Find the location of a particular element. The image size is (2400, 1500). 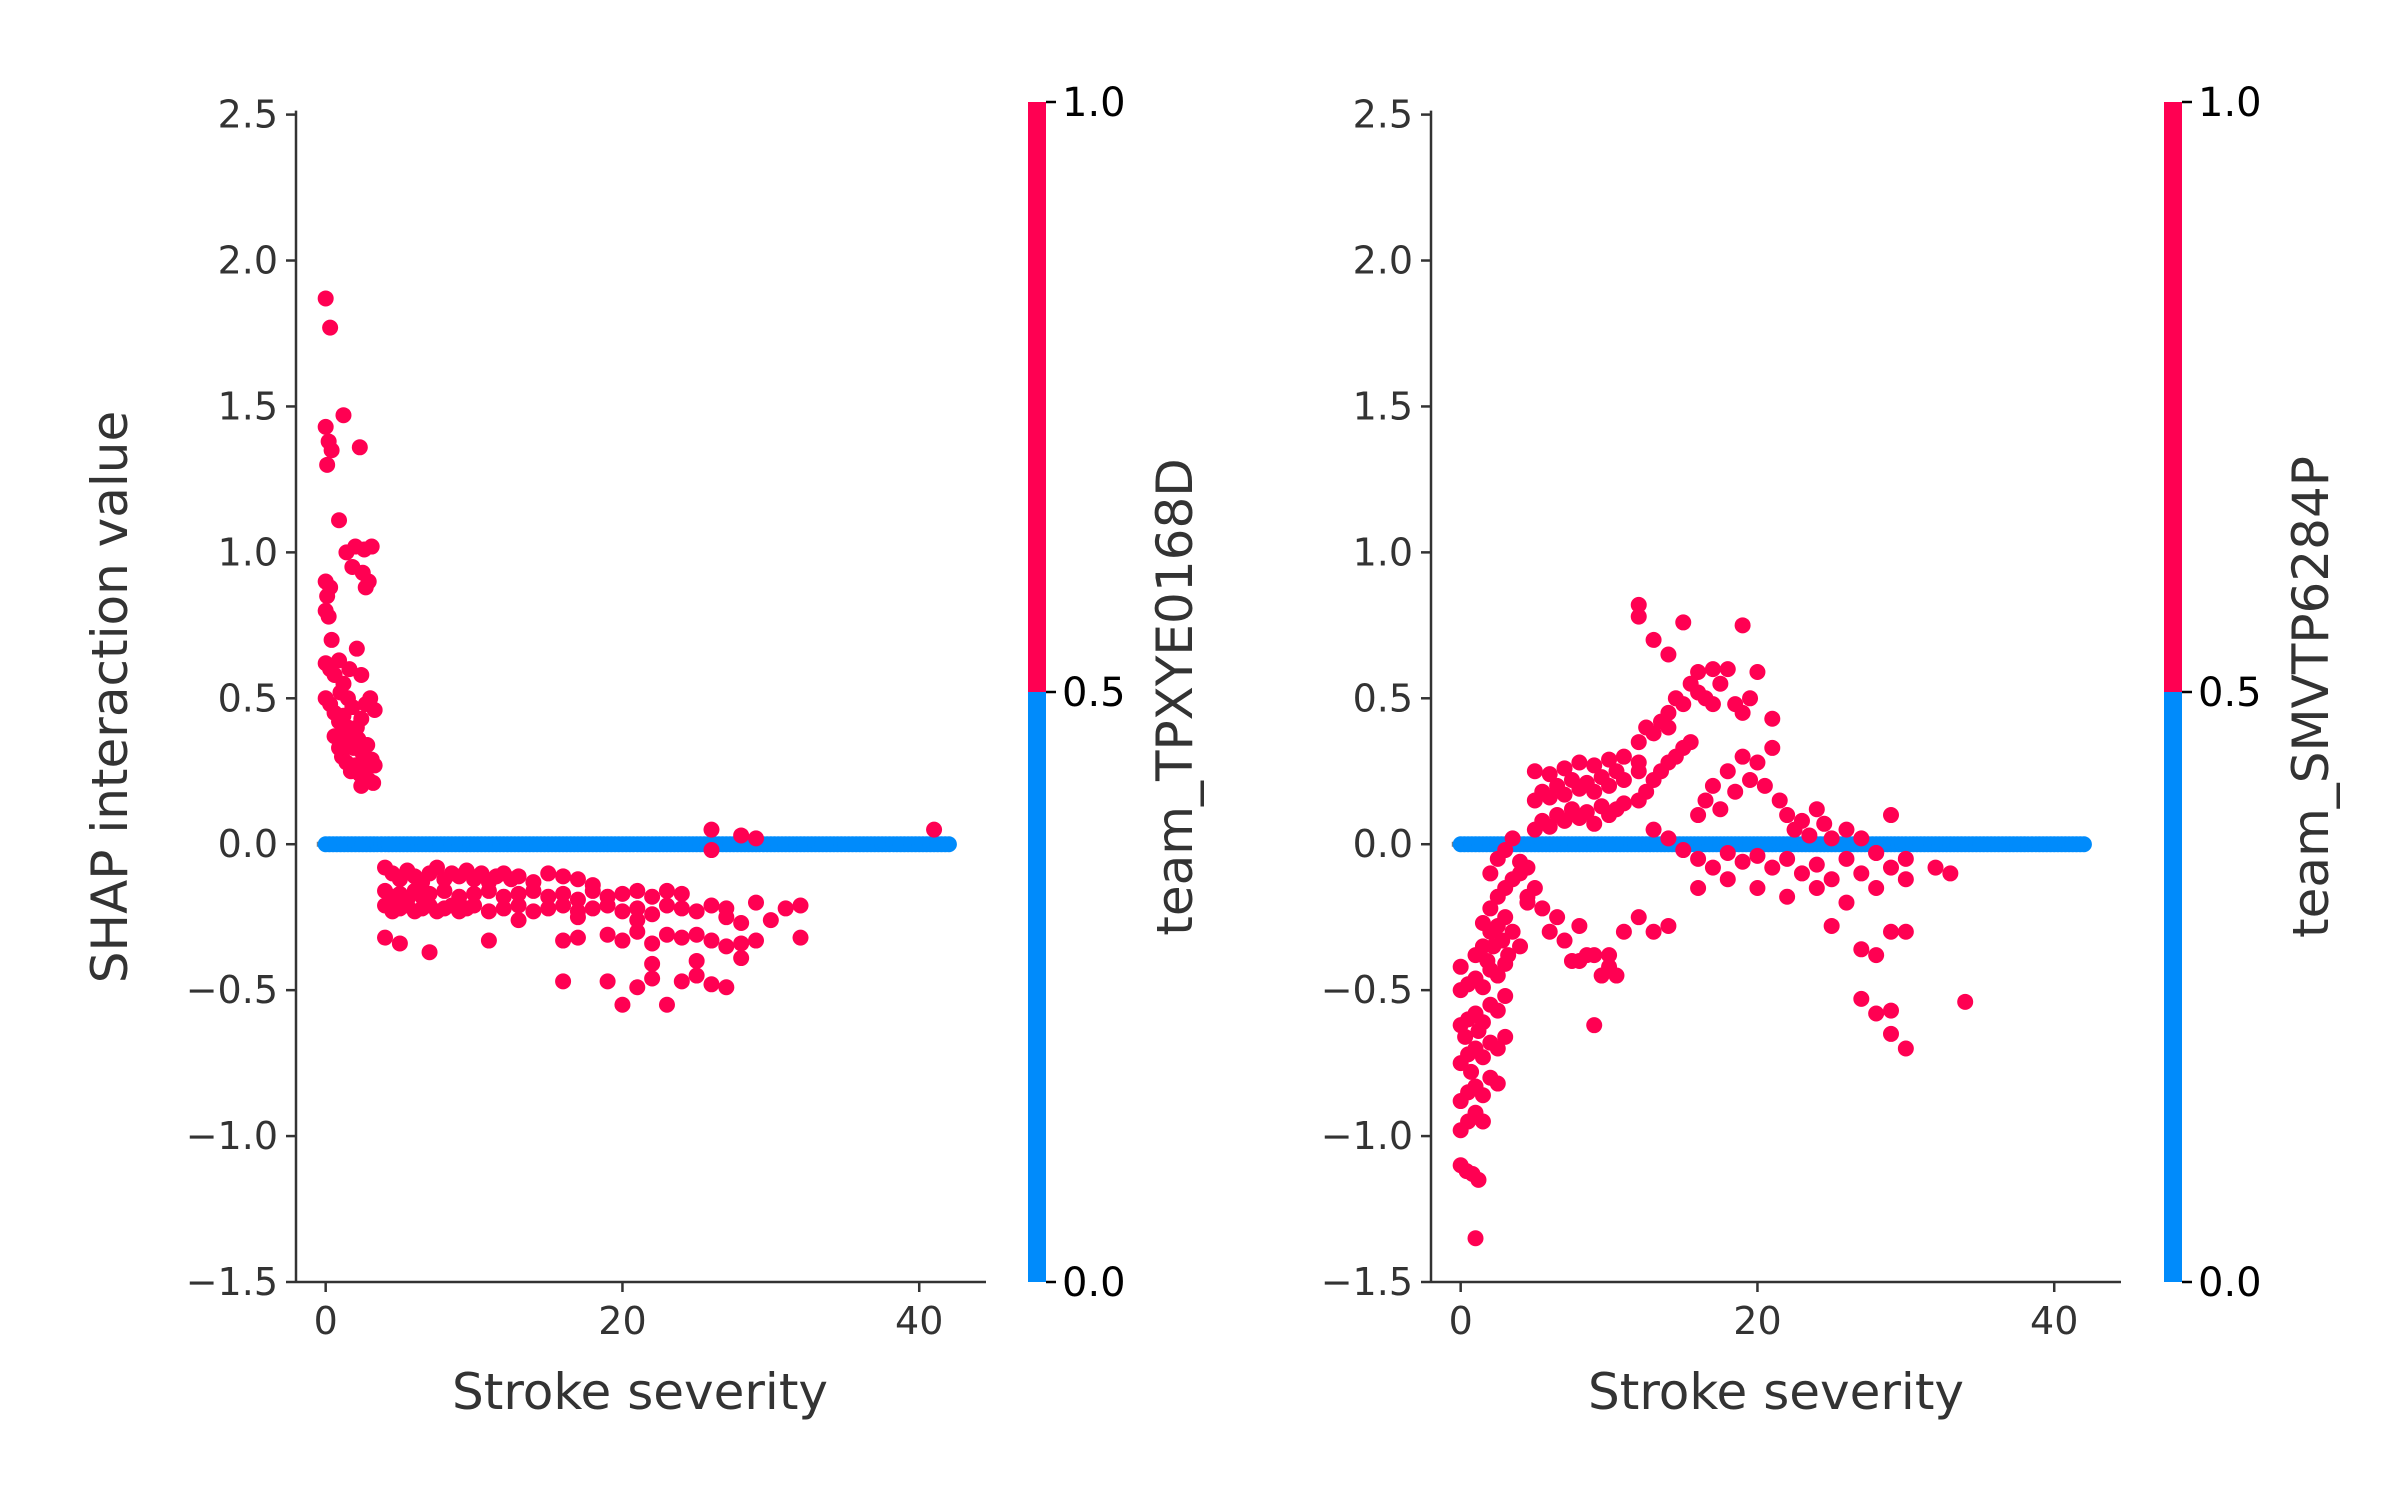

panel-1-point-low is located at coordinates (948, 844).